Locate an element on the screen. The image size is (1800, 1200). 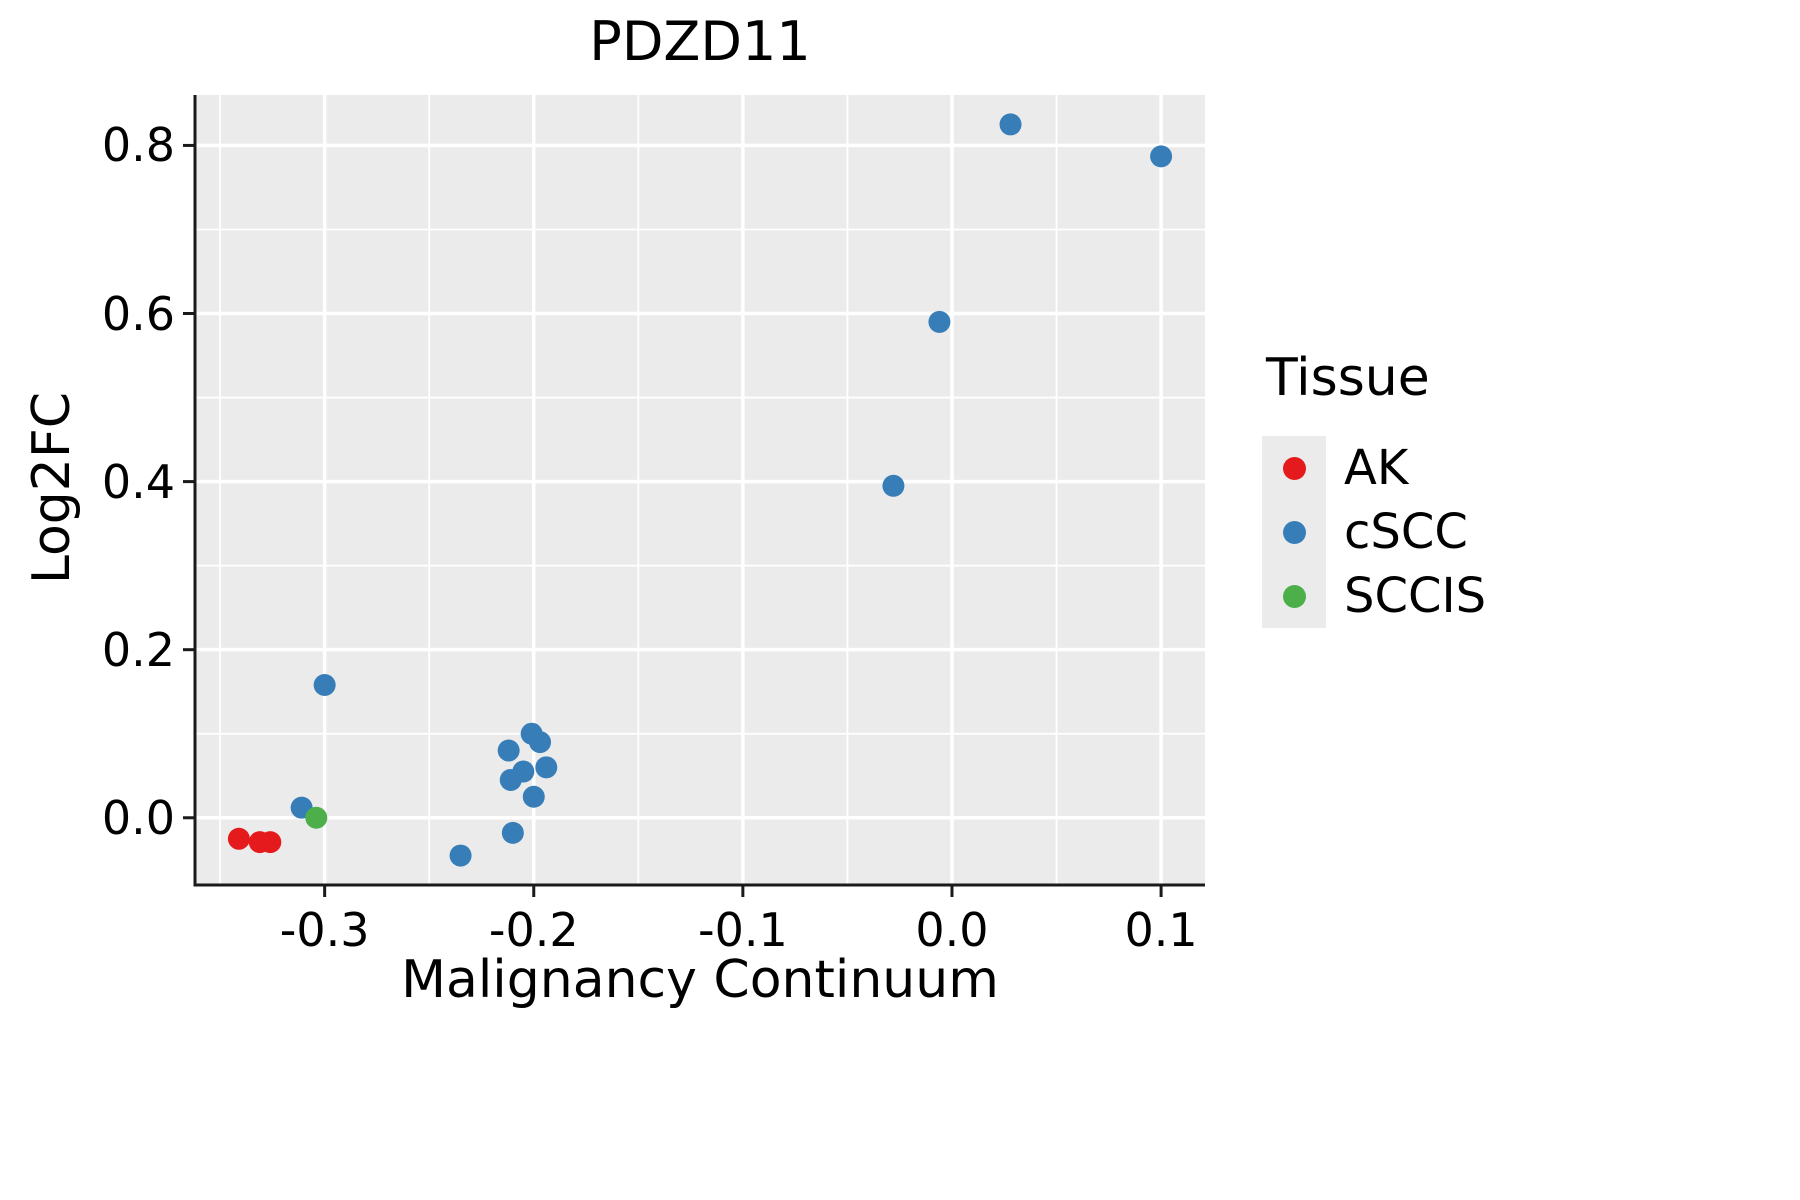
y-tick-label: 0.0 is located at coordinates (138, 817).